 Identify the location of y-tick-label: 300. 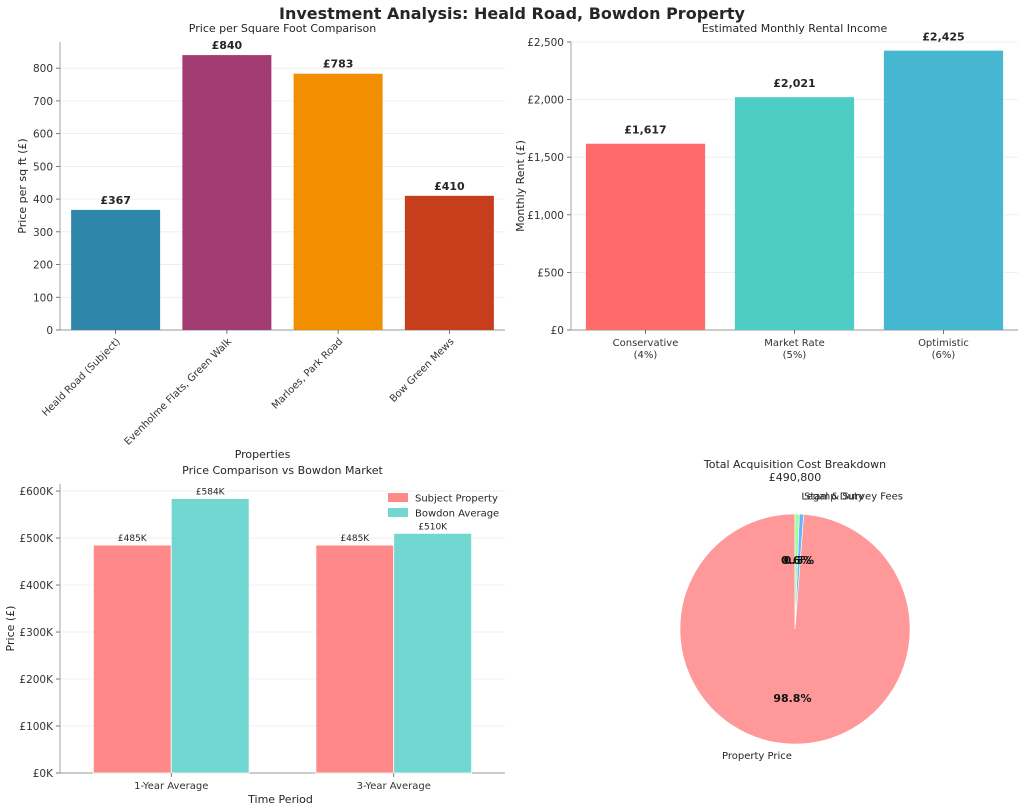
(43, 233).